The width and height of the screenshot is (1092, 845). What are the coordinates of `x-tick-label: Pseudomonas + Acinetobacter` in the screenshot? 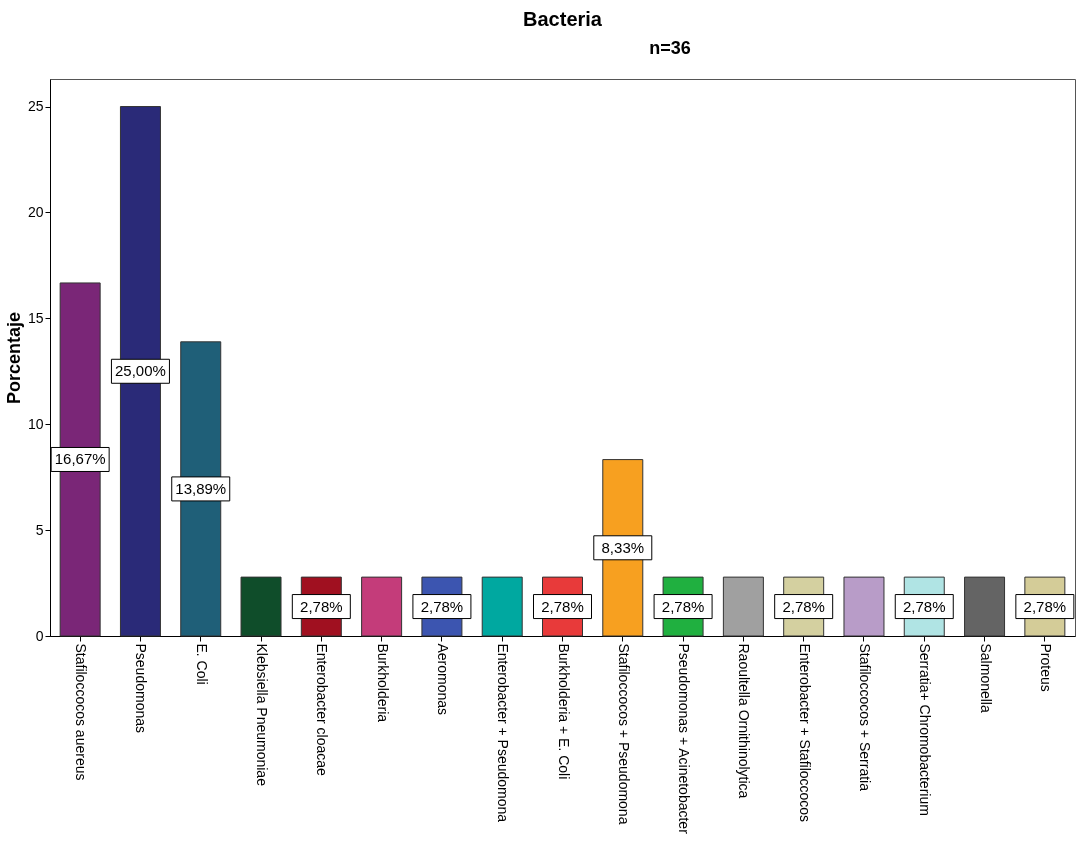 It's located at (684, 739).